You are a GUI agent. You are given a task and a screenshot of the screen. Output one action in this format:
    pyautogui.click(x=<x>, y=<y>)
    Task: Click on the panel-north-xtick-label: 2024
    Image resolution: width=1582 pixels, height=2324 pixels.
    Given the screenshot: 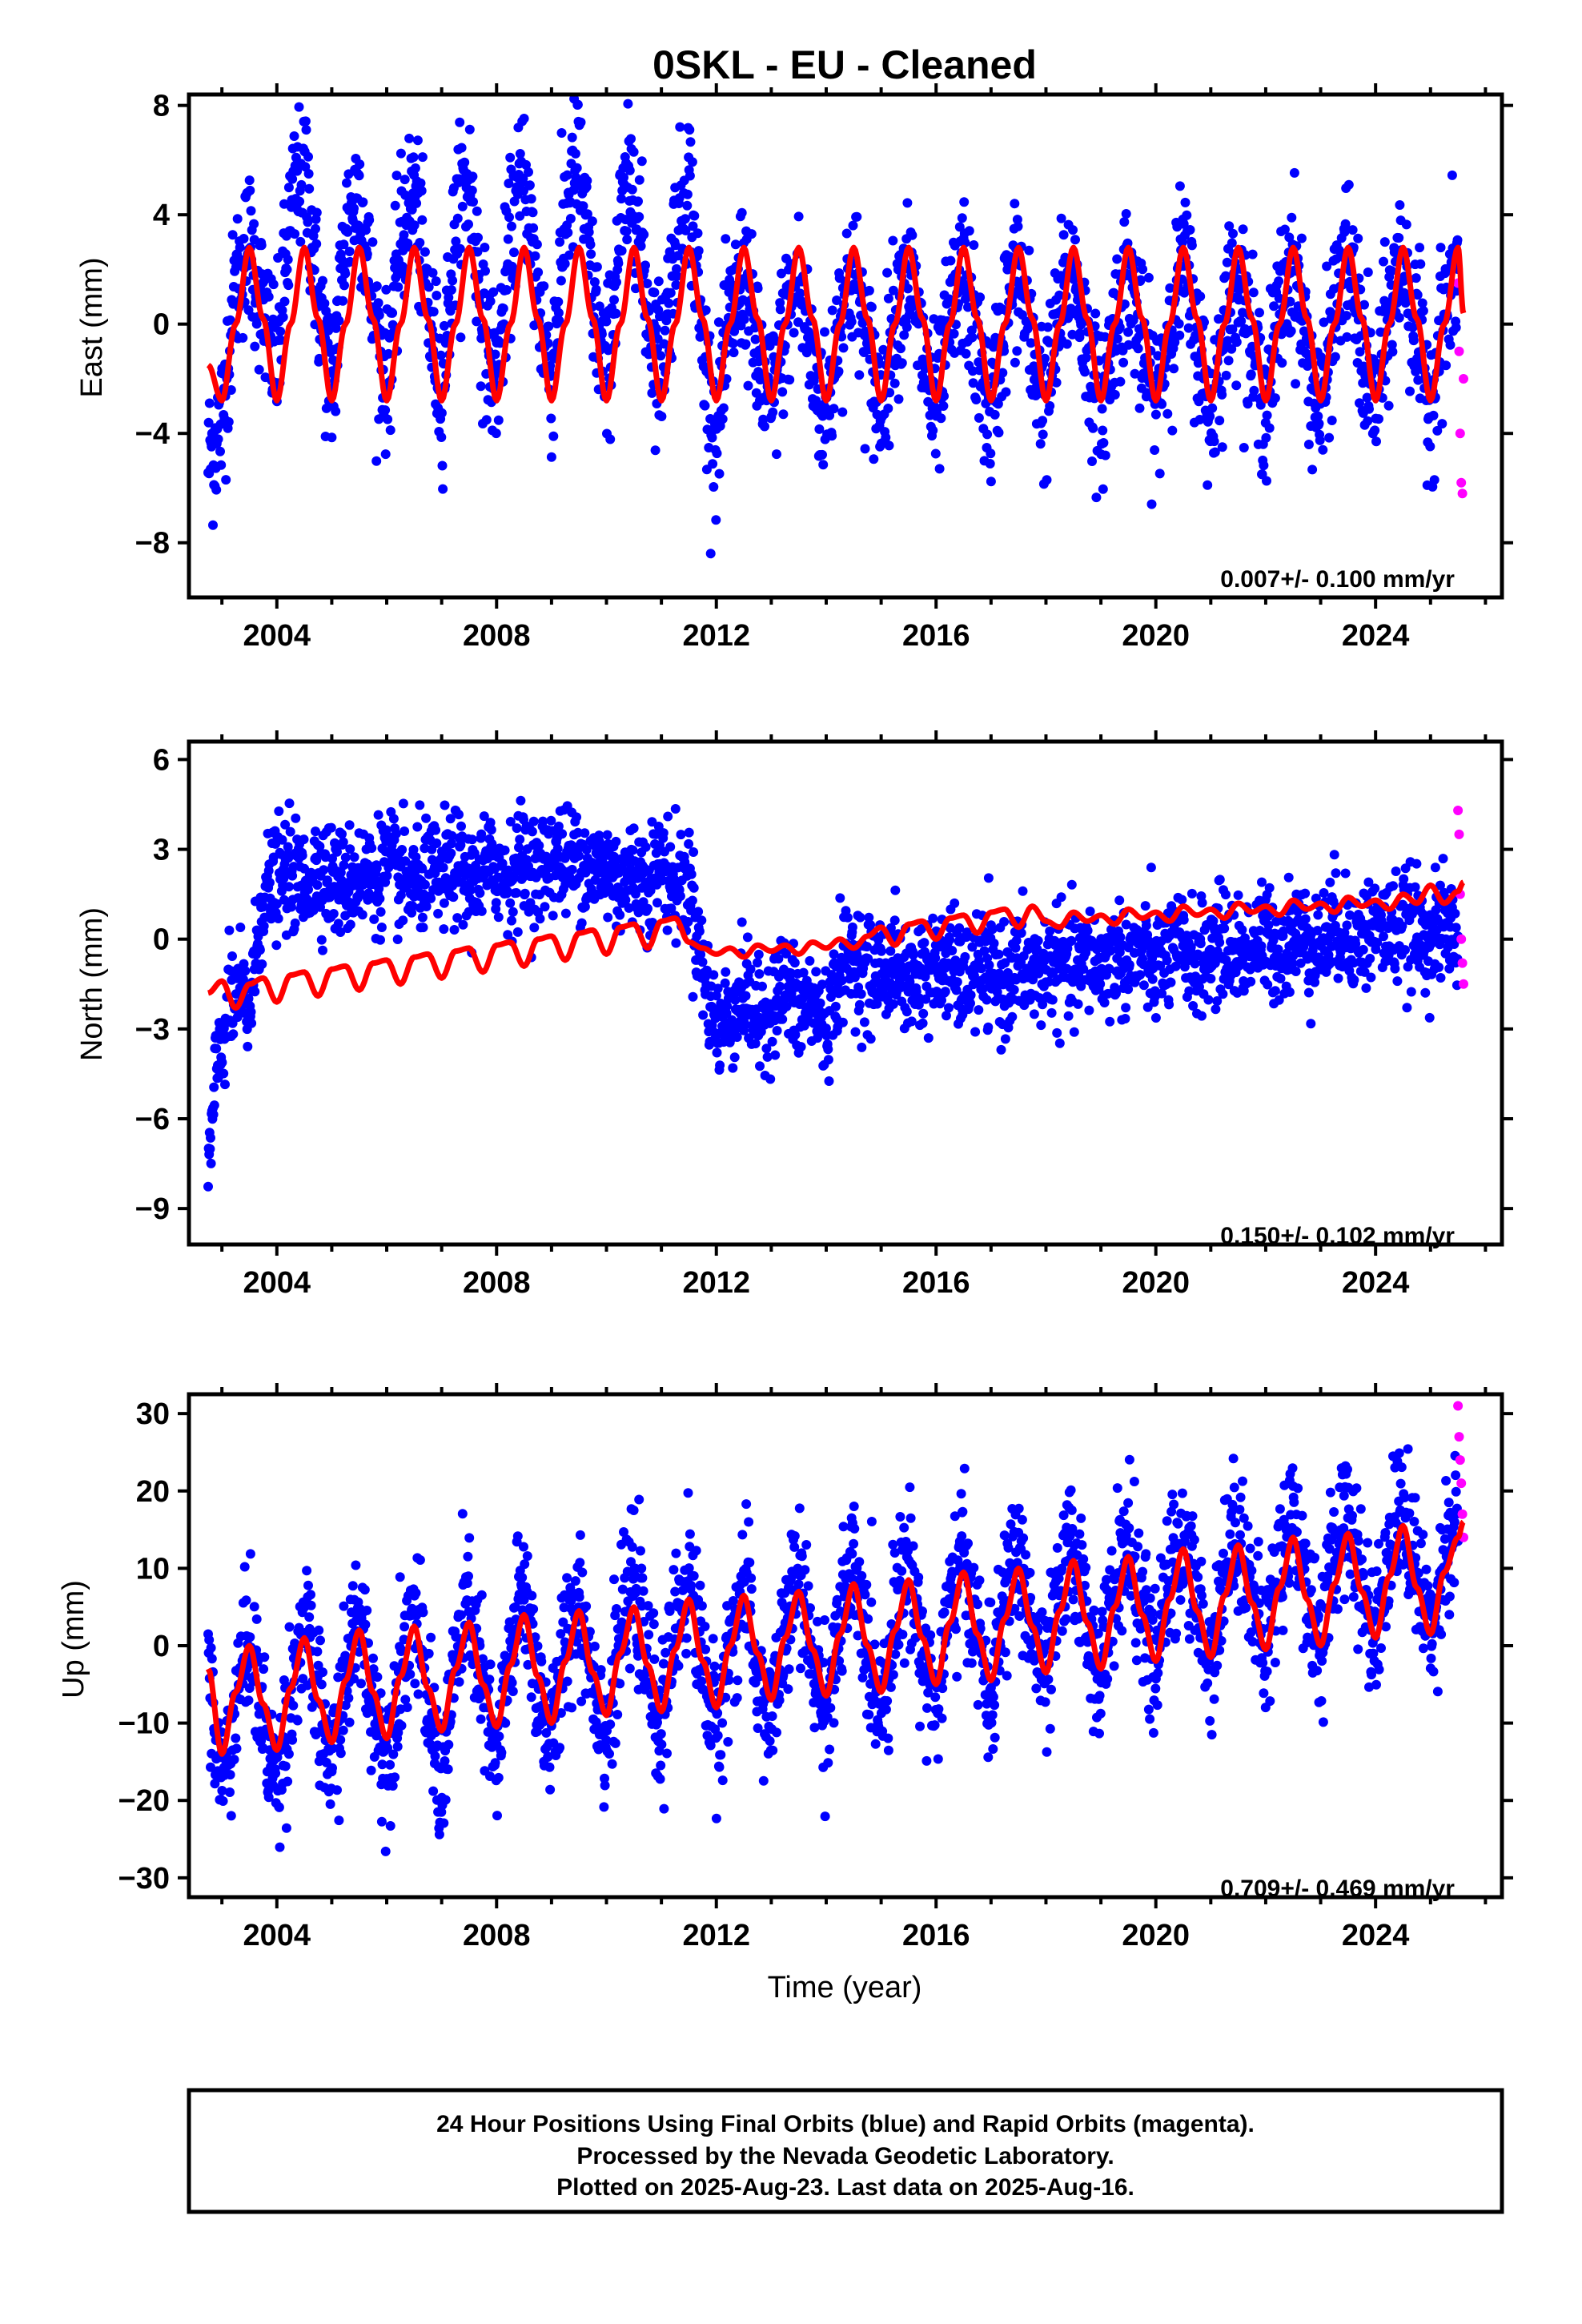 What is the action you would take?
    pyautogui.click(x=1376, y=1283)
    